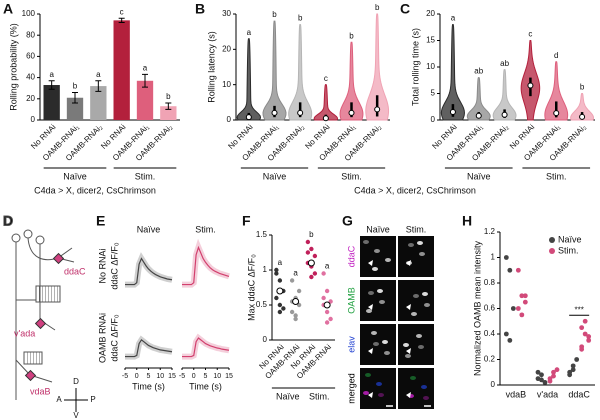 This screenshot has width=600, height=420. What do you see at coordinates (351, 344) in the screenshot?
I see `row-label: elav` at bounding box center [351, 344].